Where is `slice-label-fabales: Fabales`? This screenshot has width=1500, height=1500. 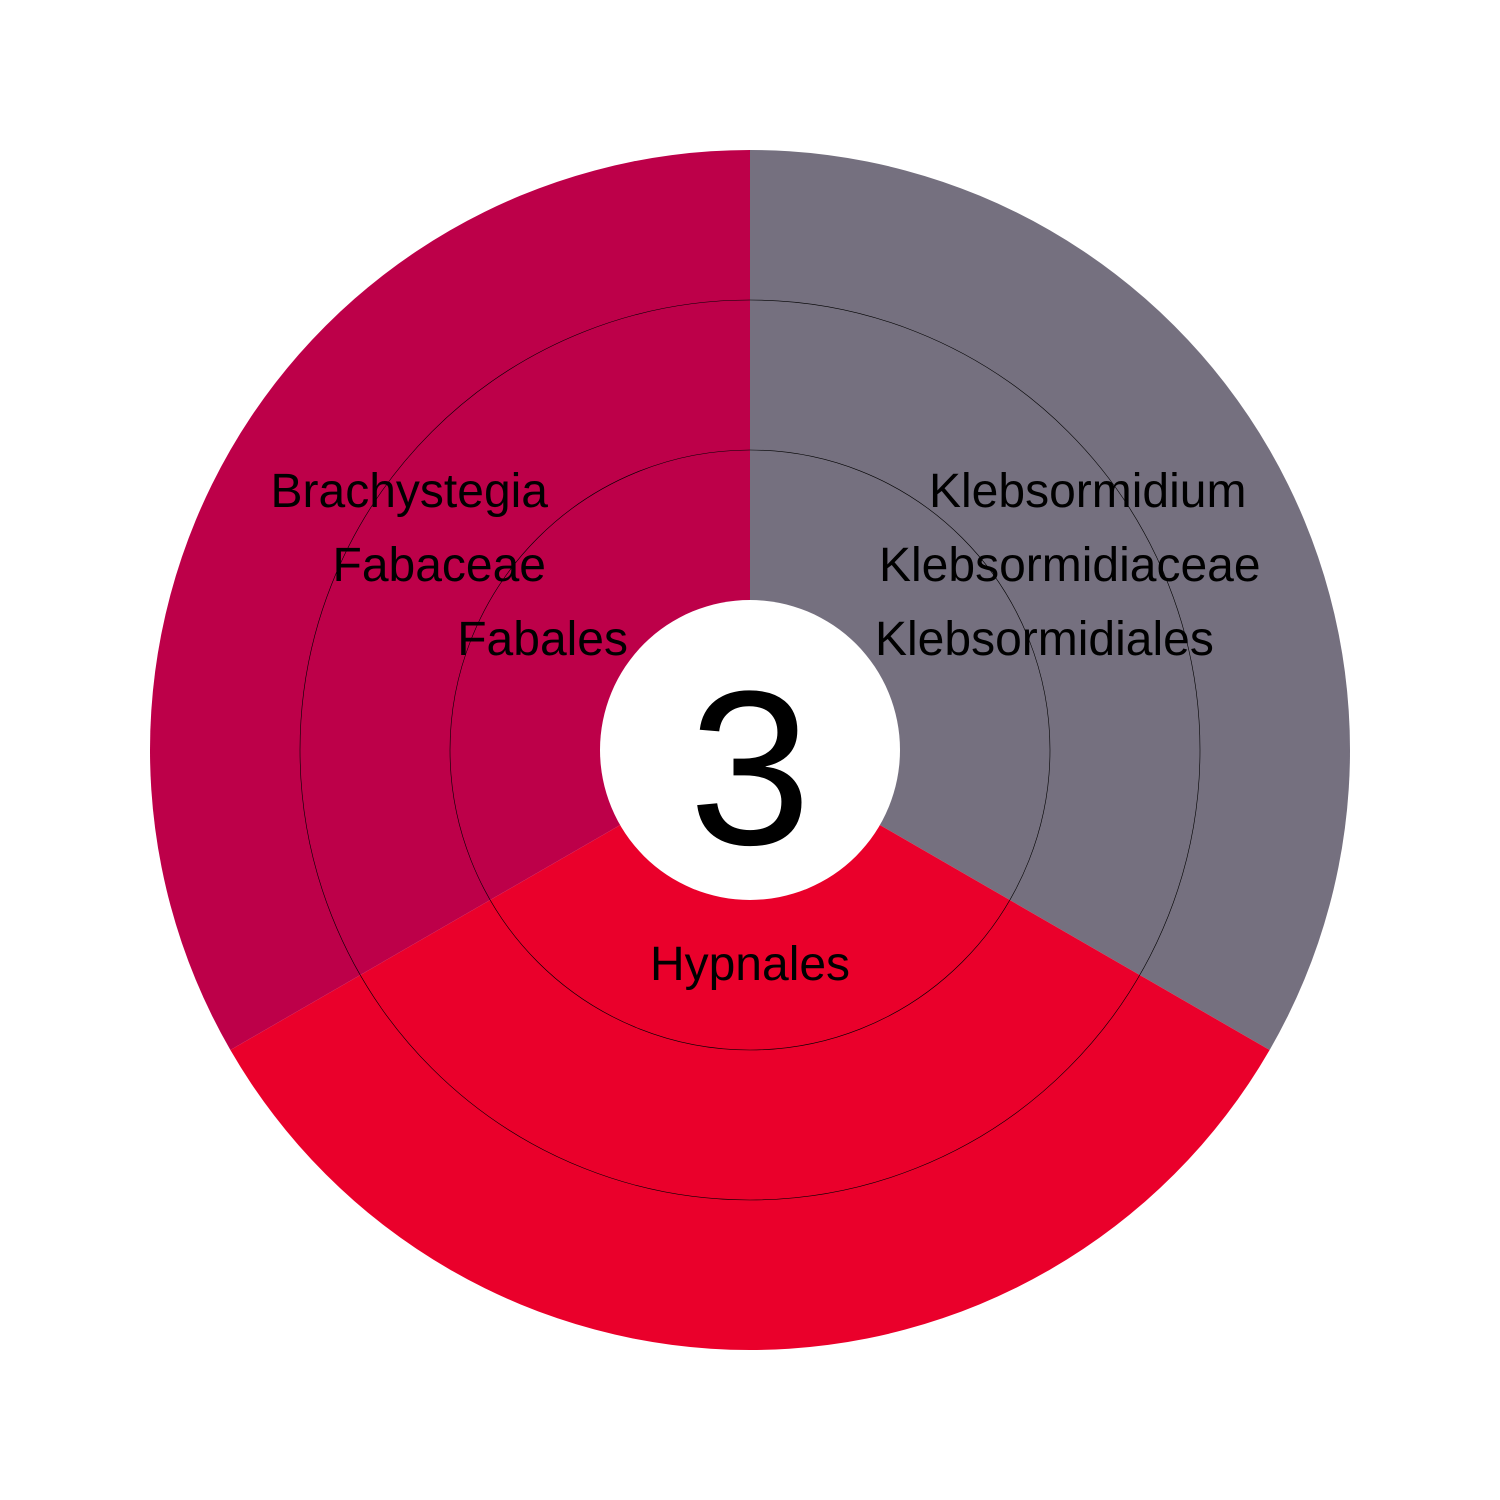
slice-label-fabales: Fabales is located at coordinates (542, 639).